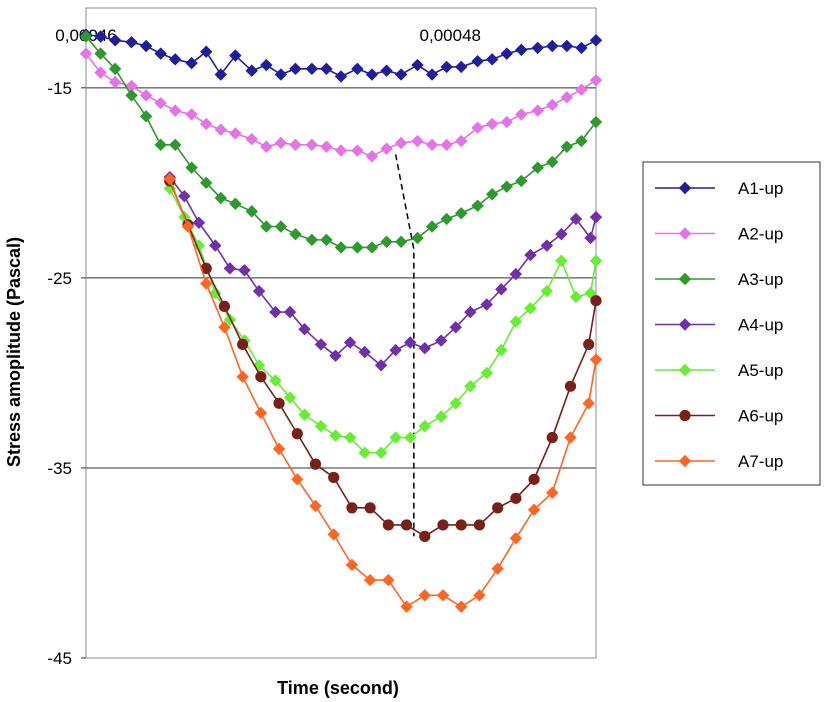  What do you see at coordinates (450, 35) in the screenshot?
I see `x-tick-label: 0,00048` at bounding box center [450, 35].